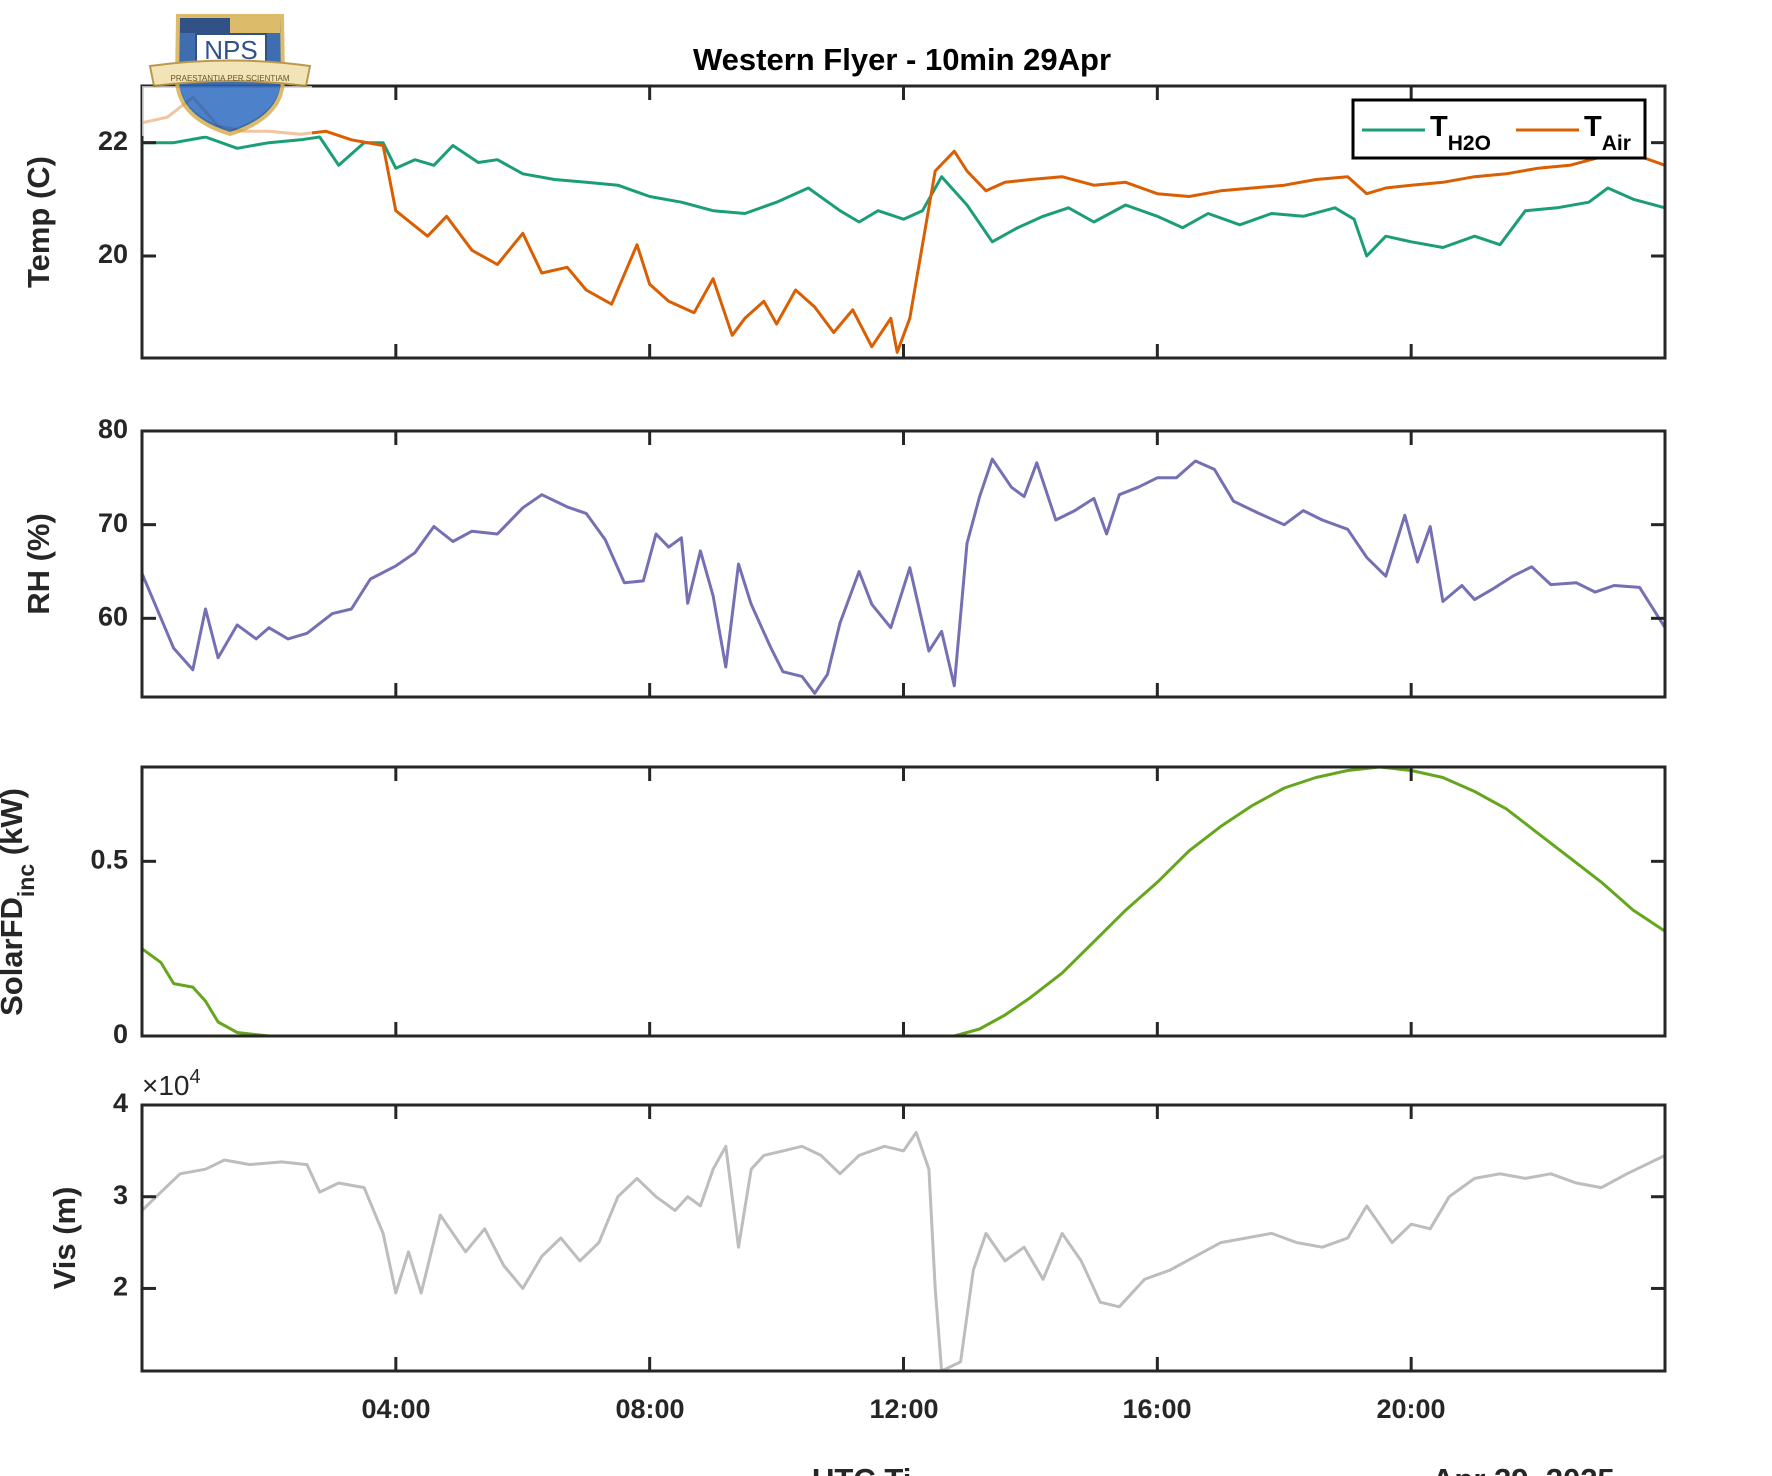  What do you see at coordinates (113, 141) in the screenshot?
I see `temp-ytick-label-22: 22` at bounding box center [113, 141].